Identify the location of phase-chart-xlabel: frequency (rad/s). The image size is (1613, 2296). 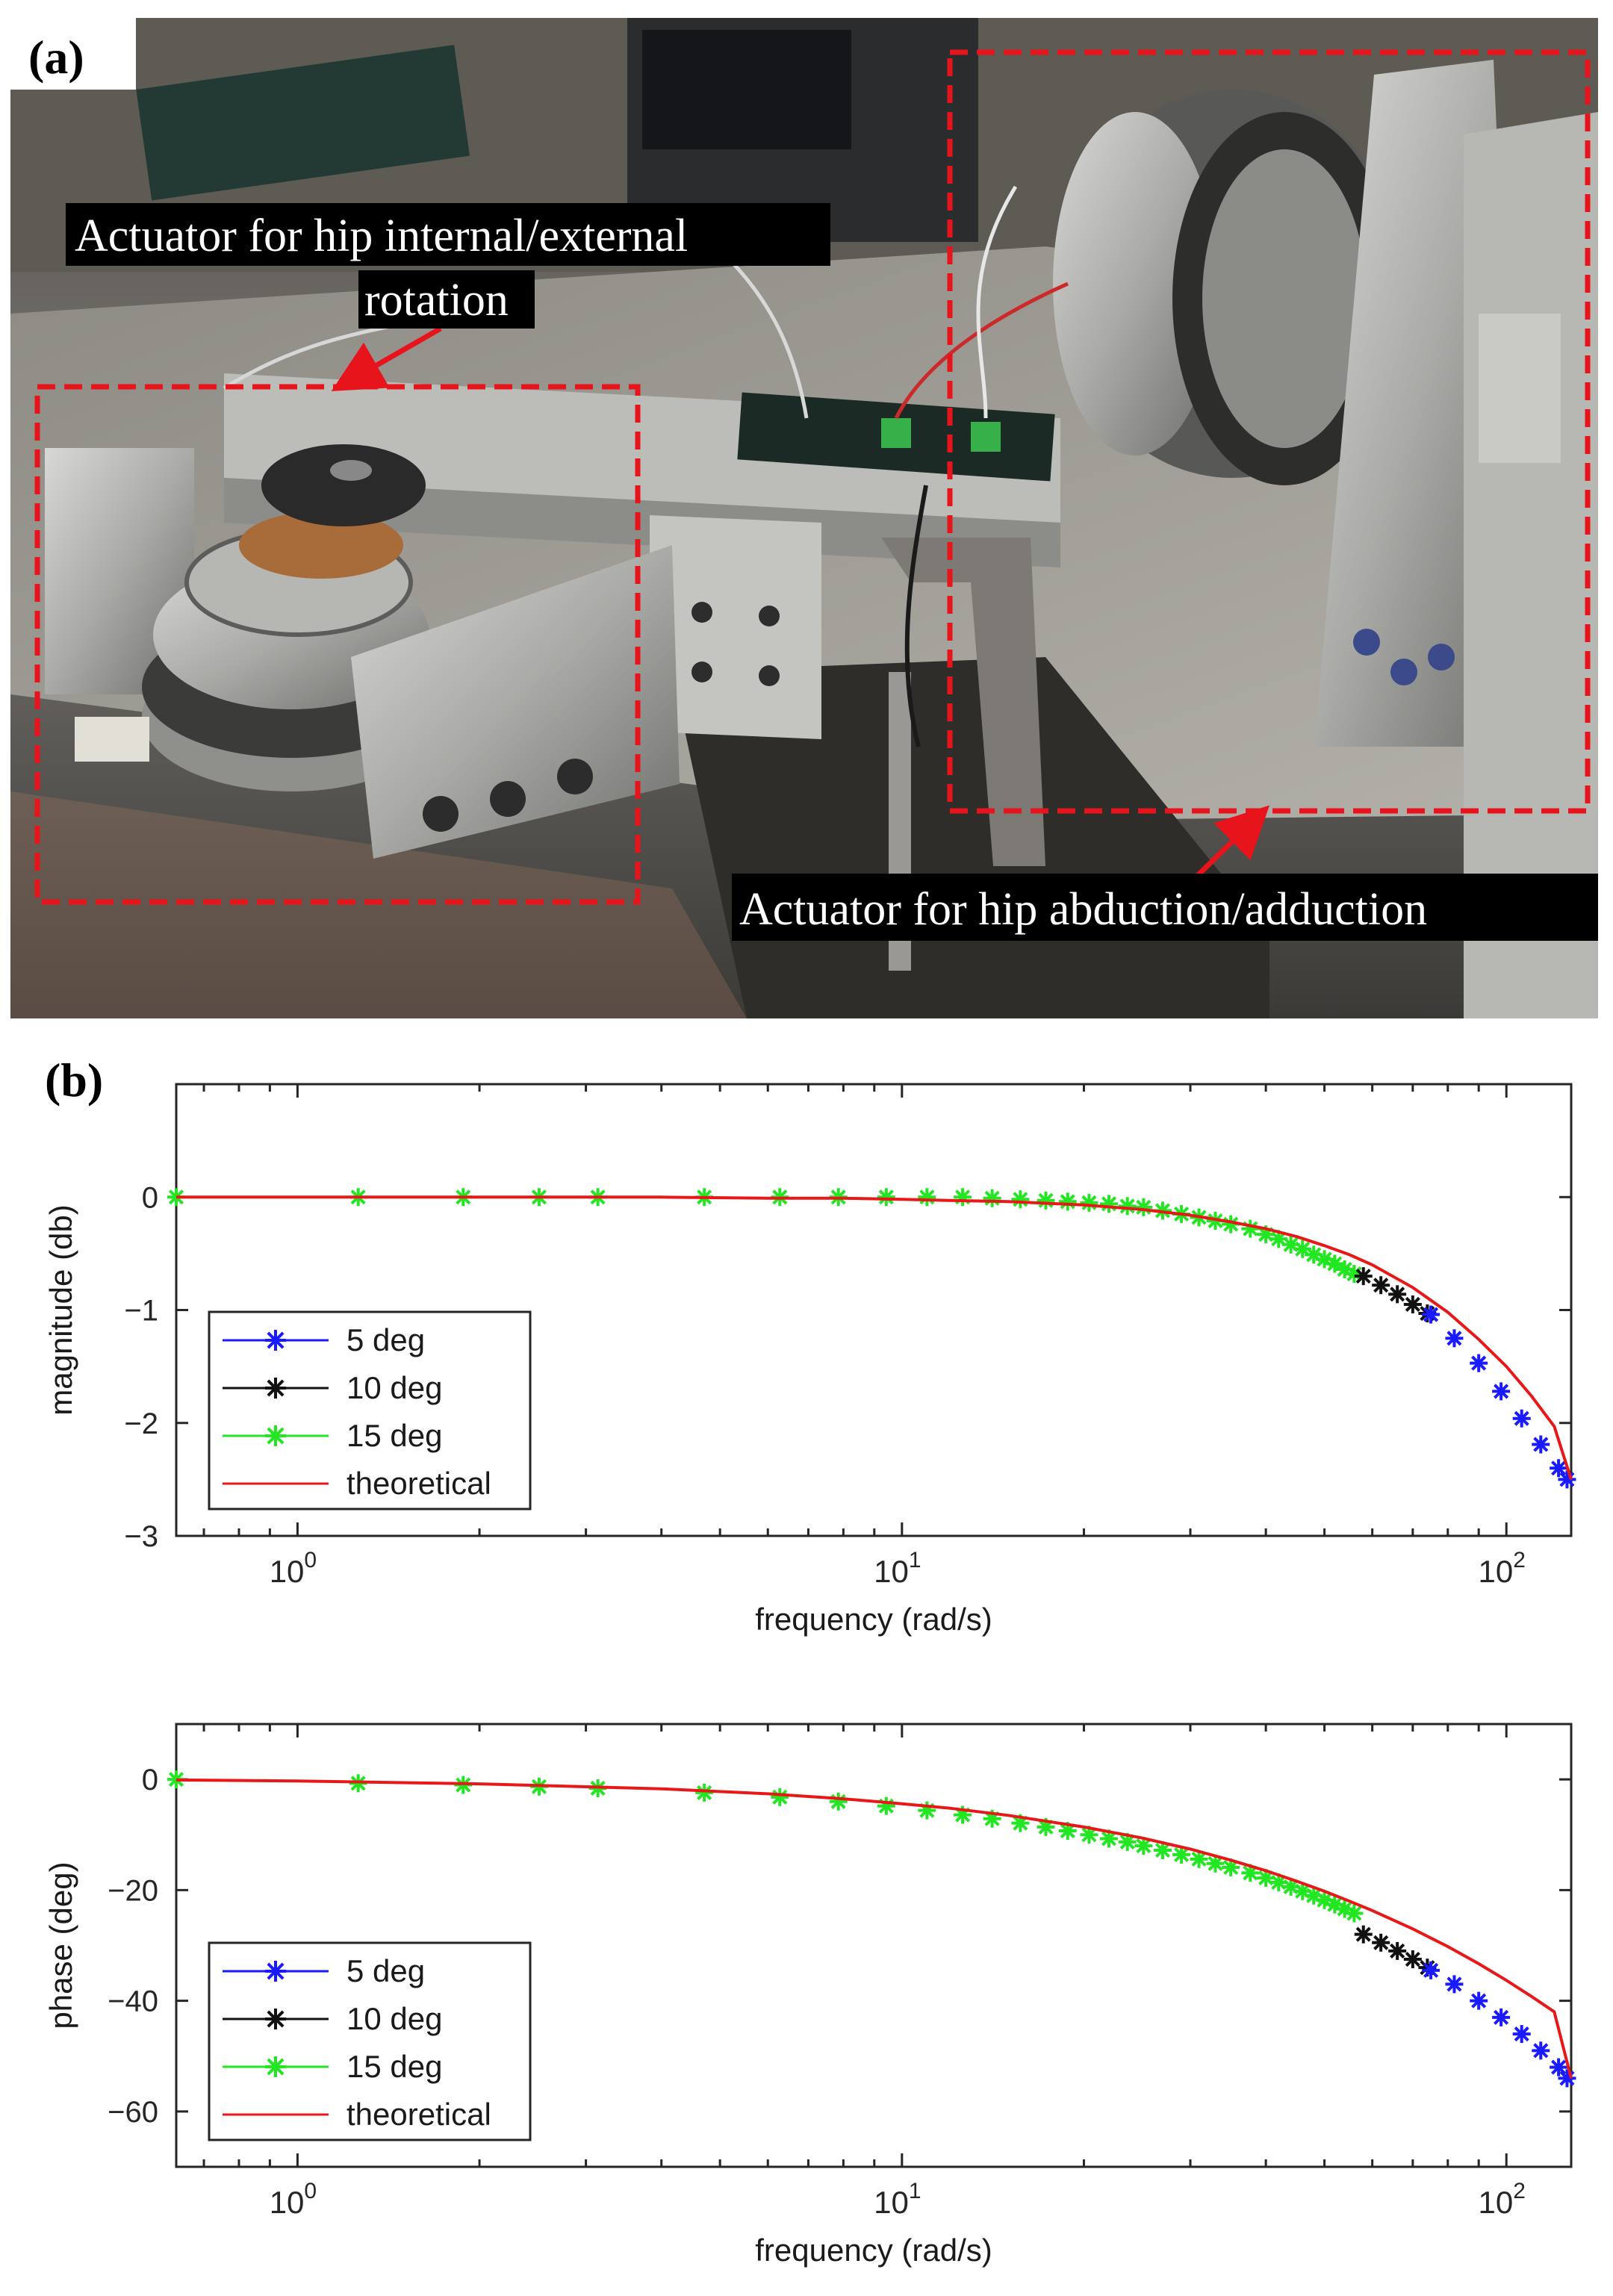
(873, 2250).